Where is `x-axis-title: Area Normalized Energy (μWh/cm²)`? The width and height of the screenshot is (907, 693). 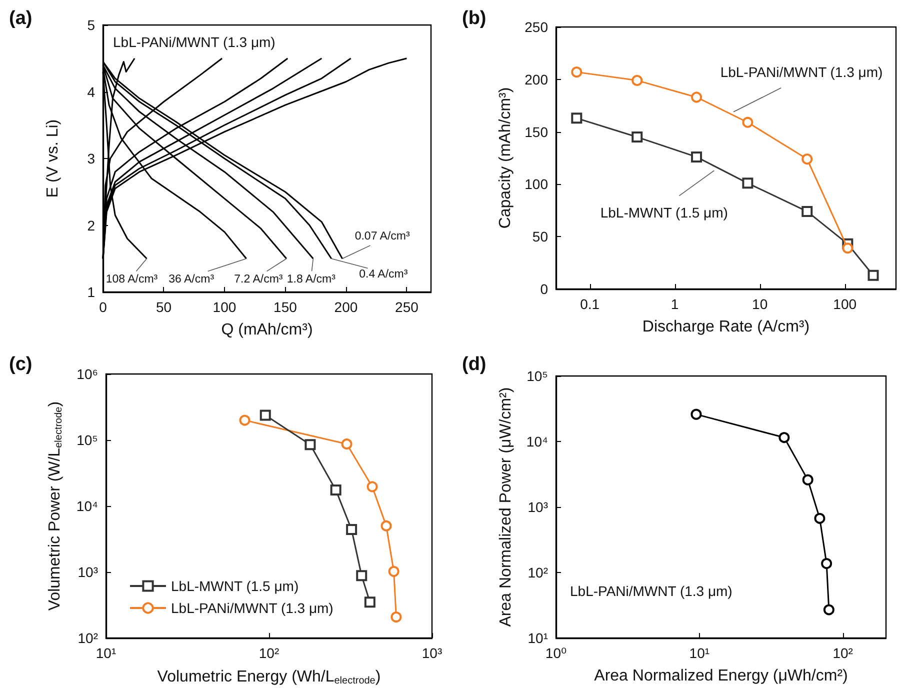
x-axis-title: Area Normalized Energy (μWh/cm²) is located at coordinates (721, 676).